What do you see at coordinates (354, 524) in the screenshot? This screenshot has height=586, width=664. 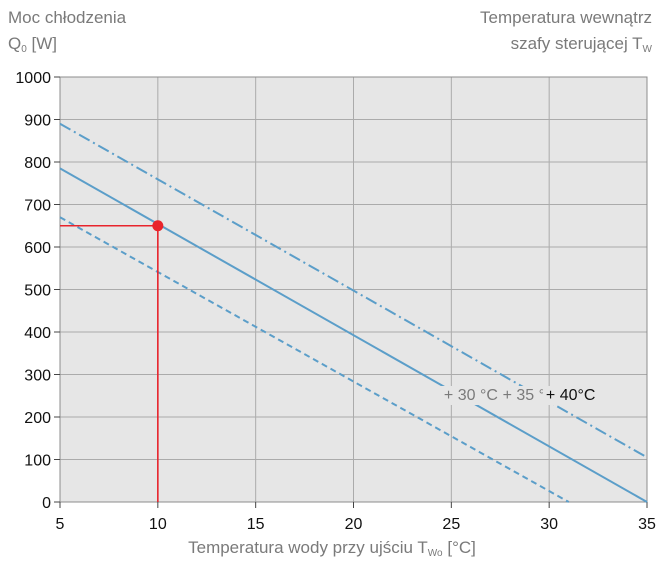 I see `x-tick-label: 20` at bounding box center [354, 524].